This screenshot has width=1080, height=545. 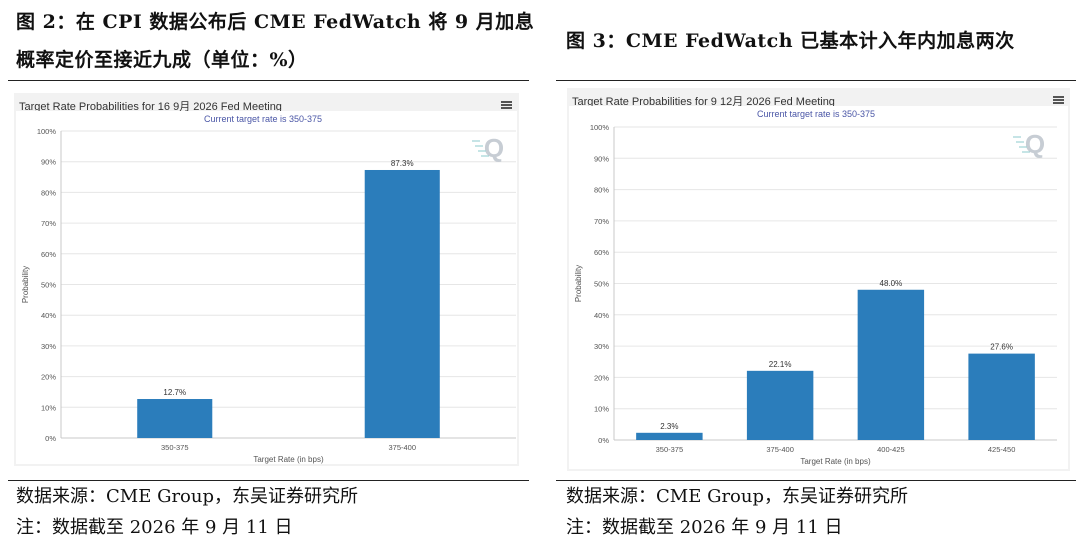 What do you see at coordinates (48, 192) in the screenshot?
I see `fig2-y-tick-label: 80%` at bounding box center [48, 192].